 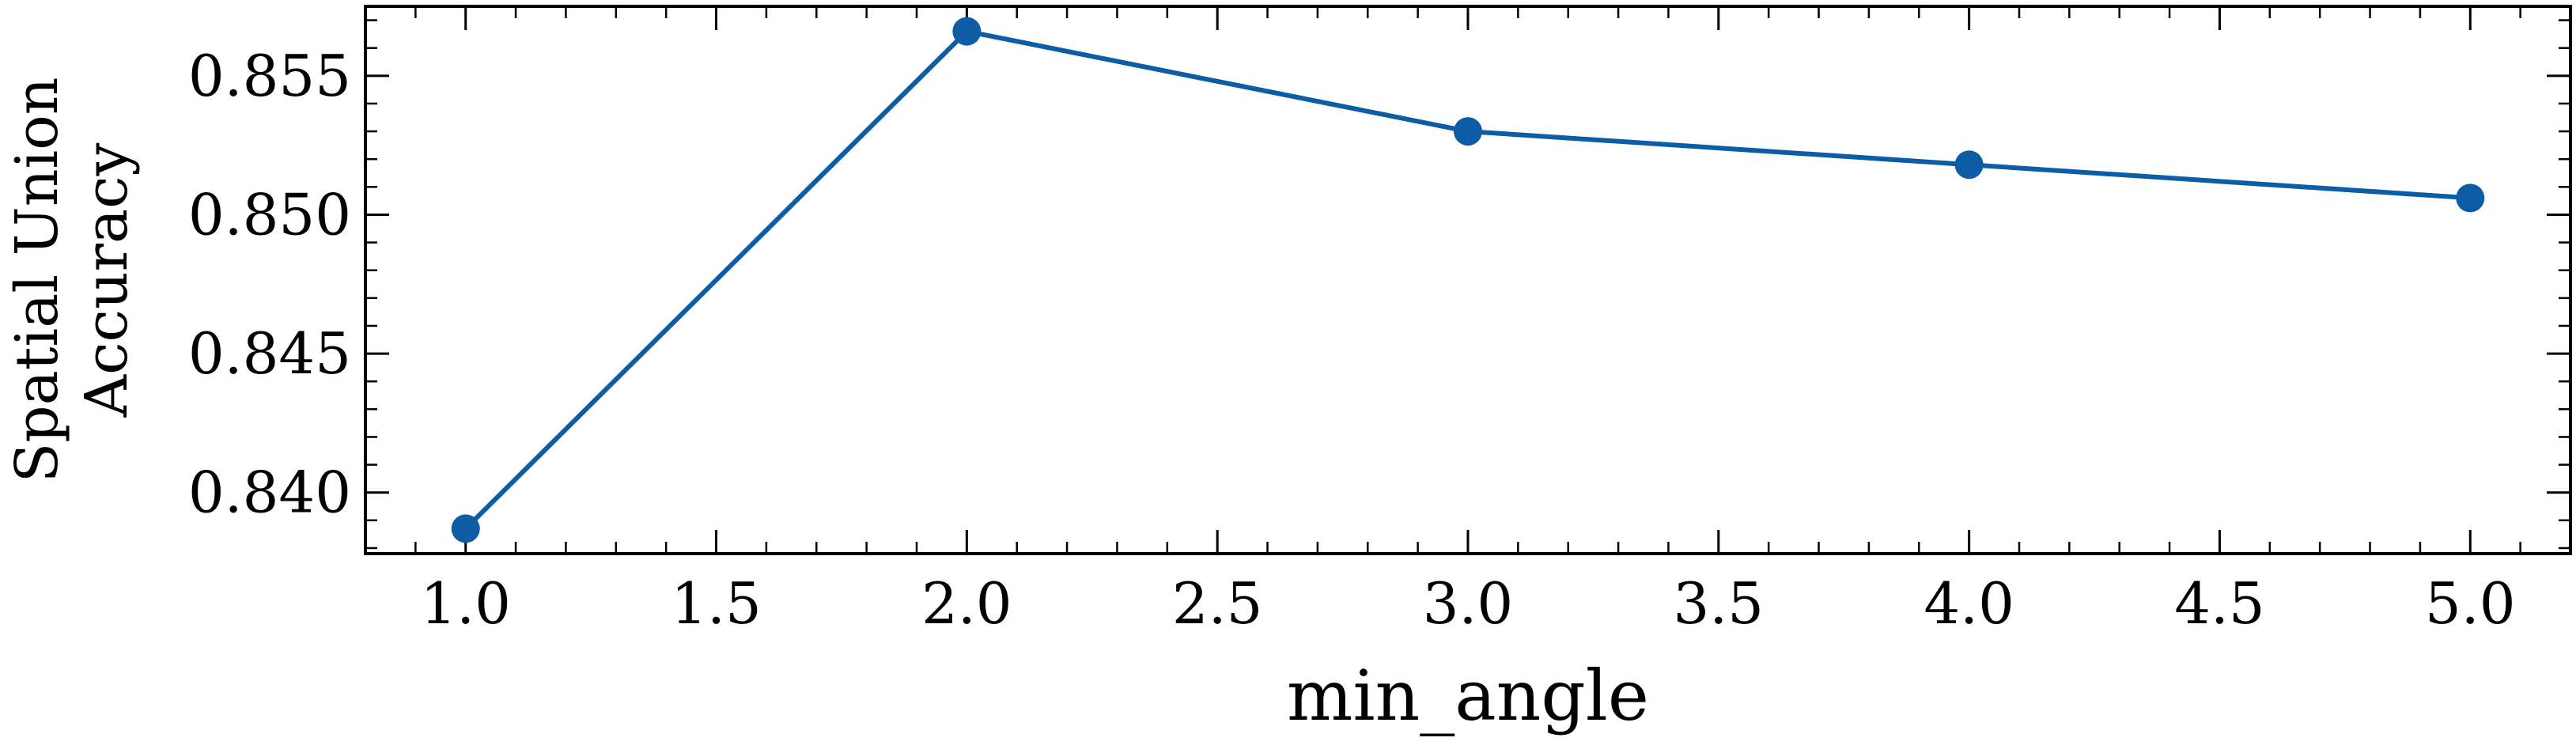 I want to click on x-tick-labels: 1.0 1.5 2.0 2.5 3.0 3.5 4.0 4.5 5.0, so click(x=1468, y=604).